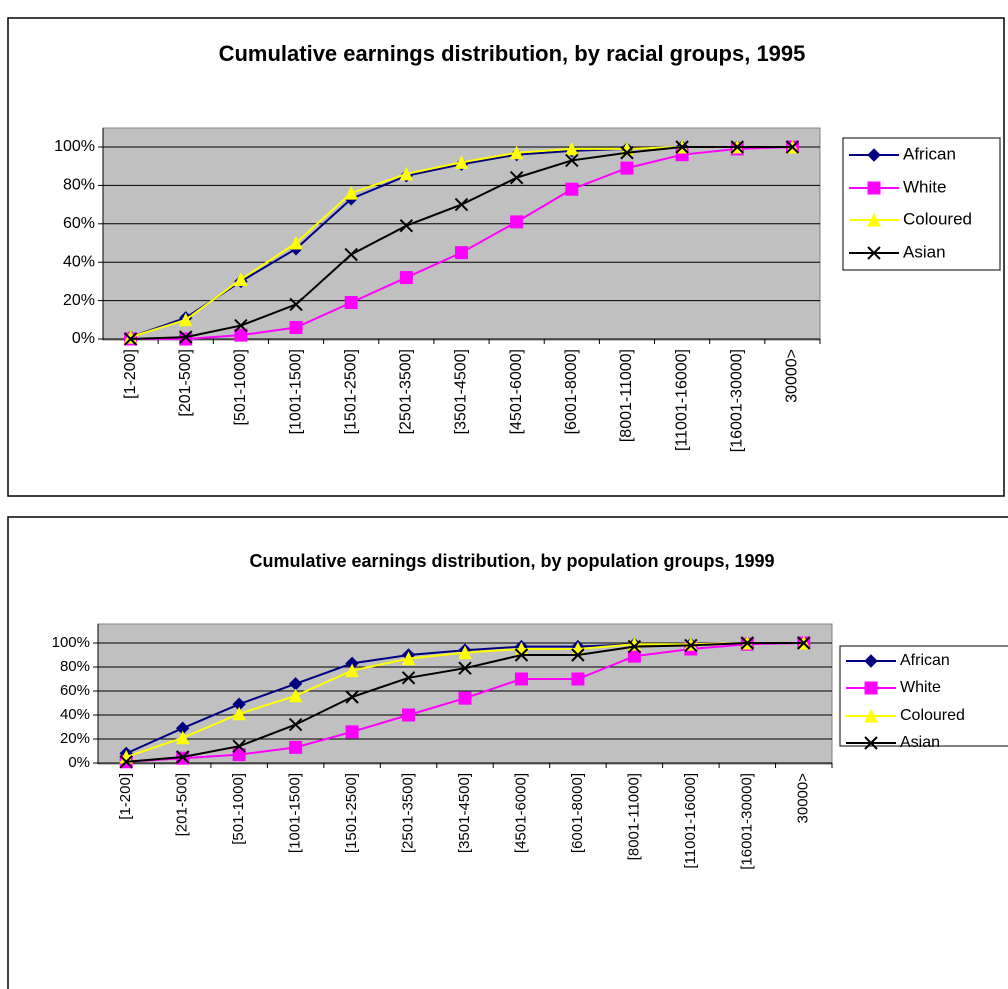 This screenshot has height=989, width=1008. What do you see at coordinates (746, 821) in the screenshot?
I see `x-tick-label: [16001-30000]` at bounding box center [746, 821].